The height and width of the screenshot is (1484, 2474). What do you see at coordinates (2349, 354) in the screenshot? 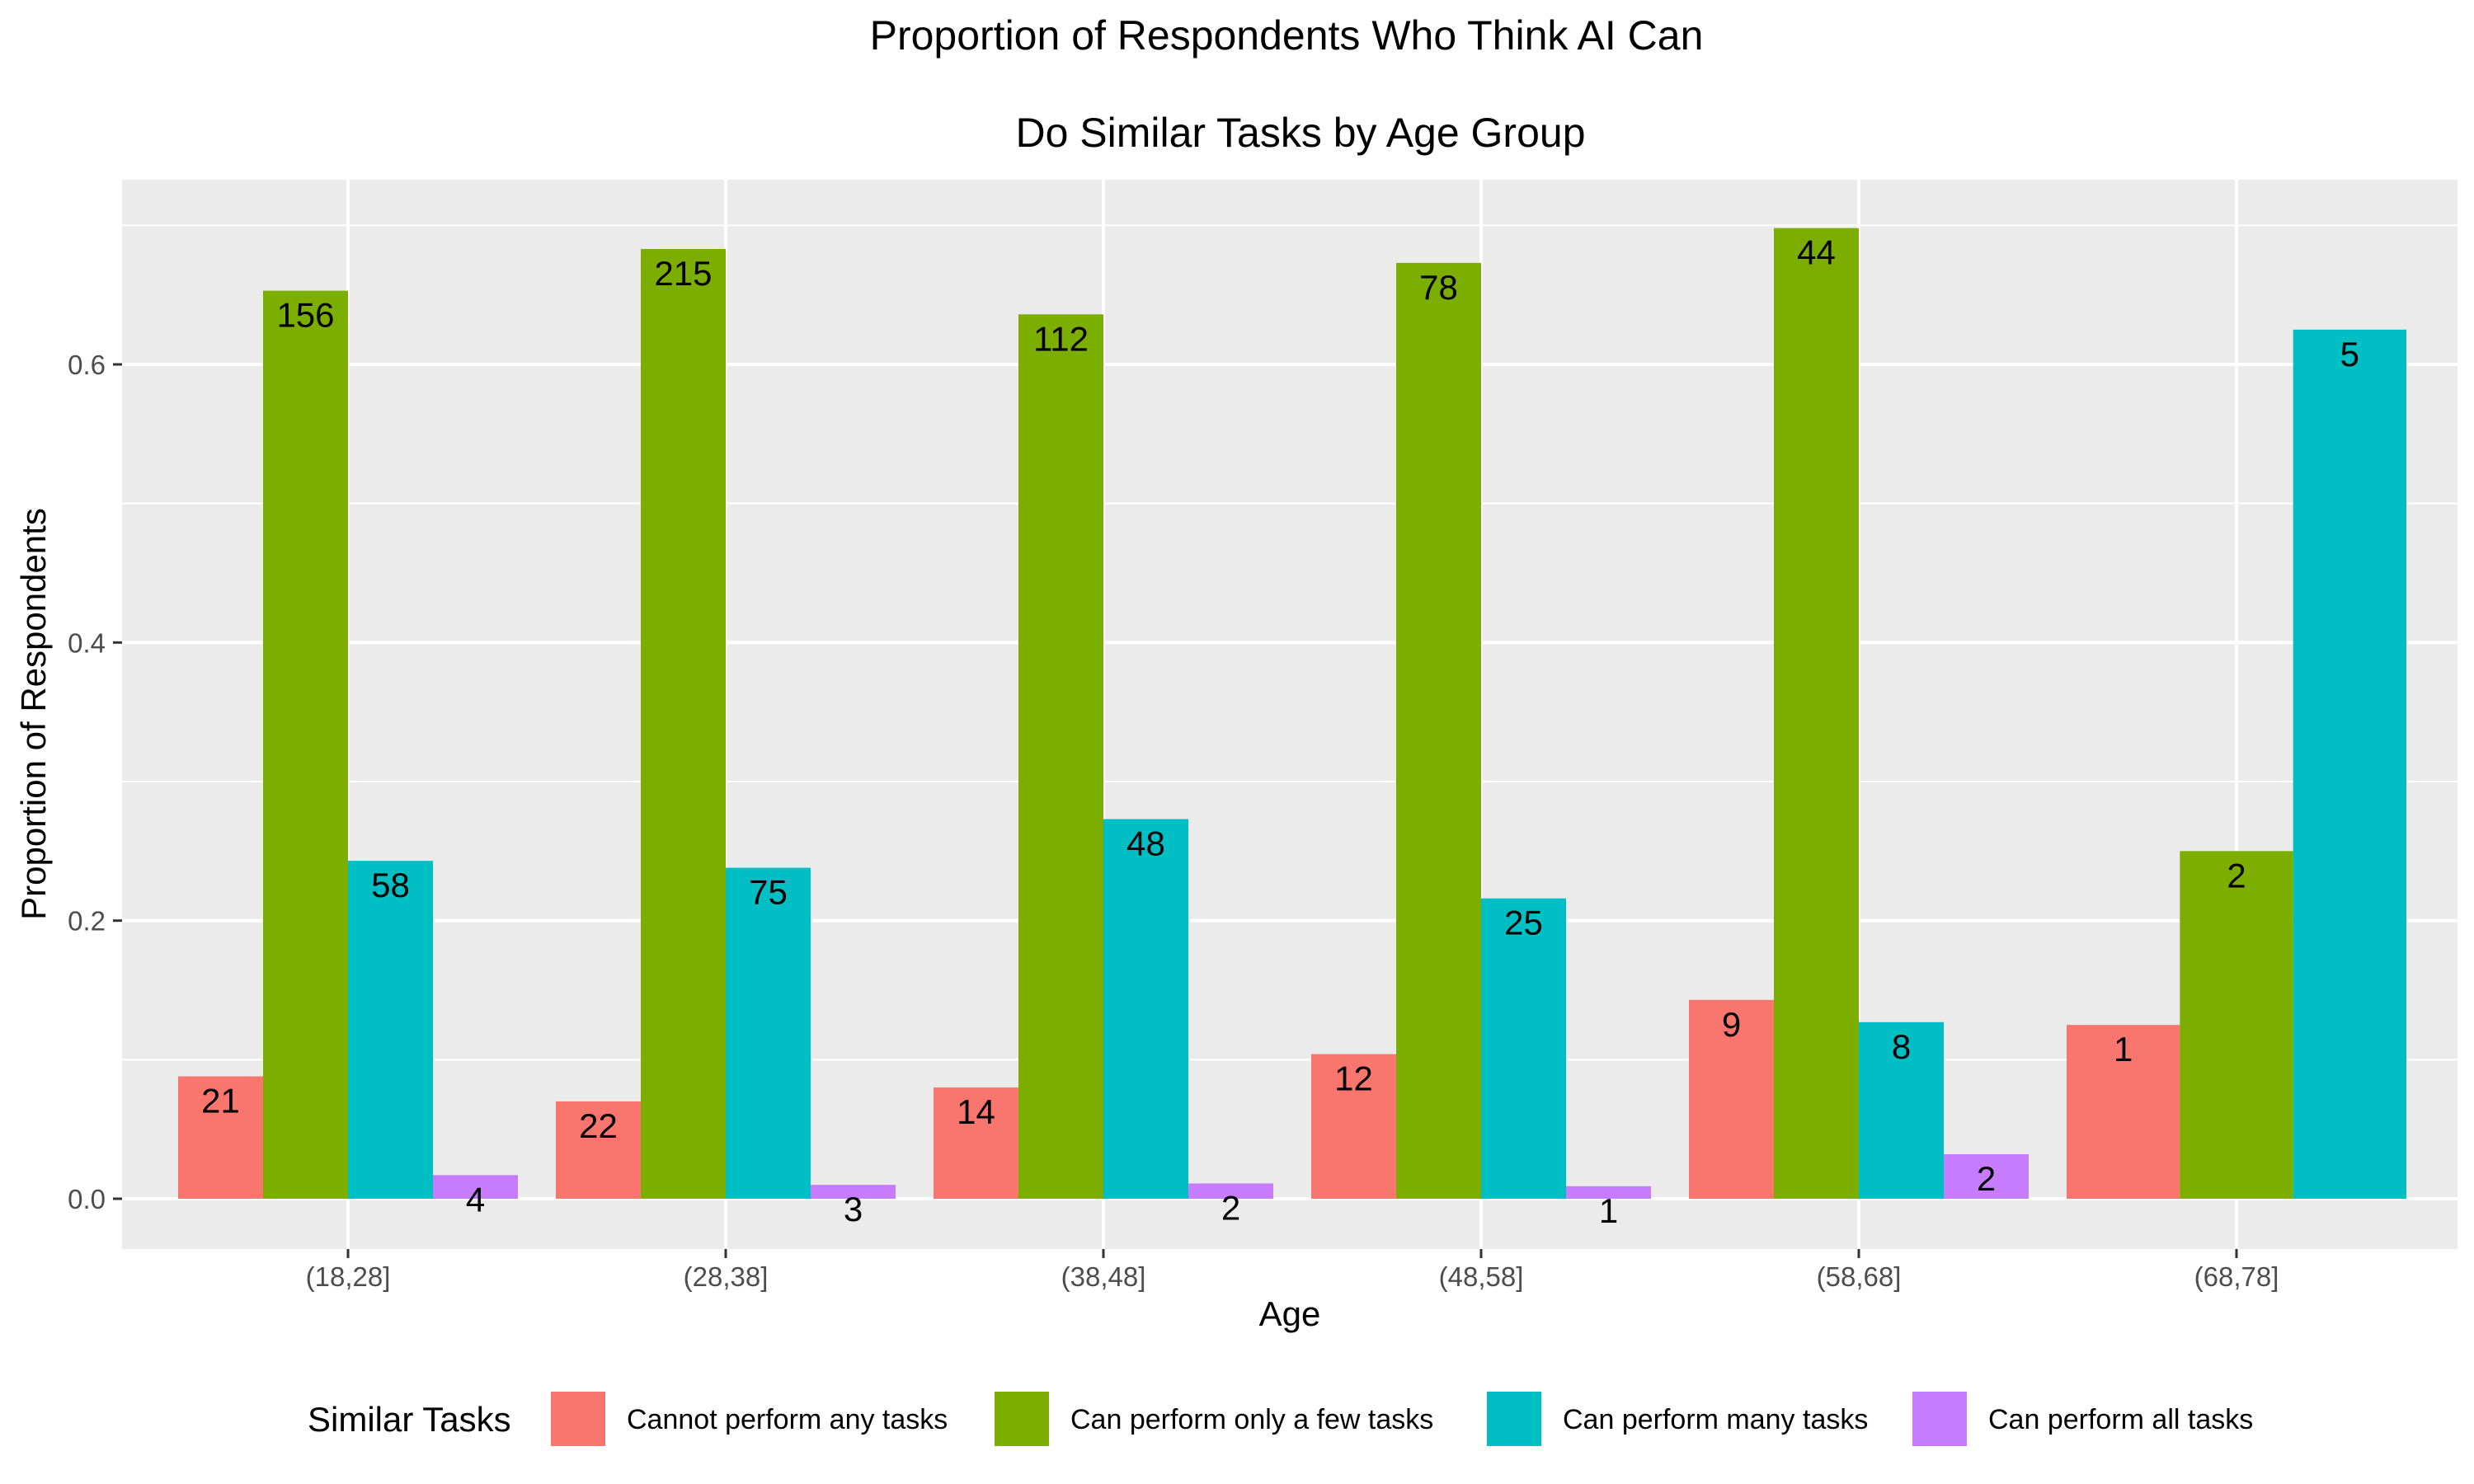
I see `bar-count-label: 5` at bounding box center [2349, 354].